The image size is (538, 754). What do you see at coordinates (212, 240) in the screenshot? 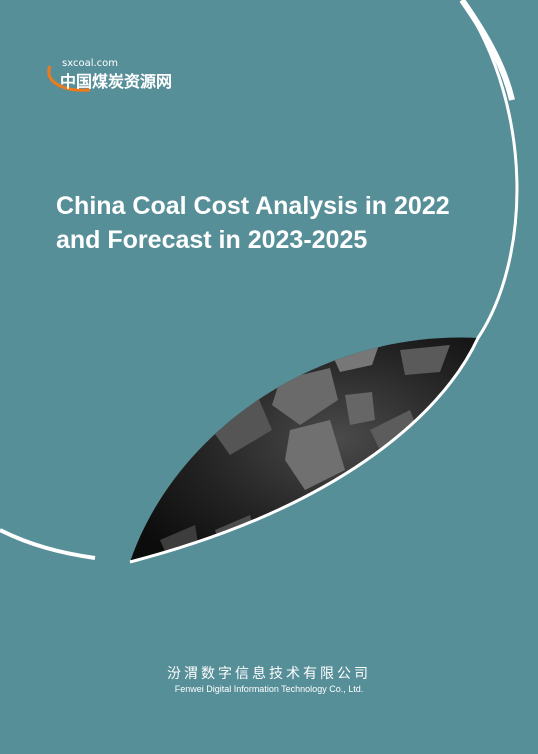
I see `title-line: and Forecast in 2023-2025` at bounding box center [212, 240].